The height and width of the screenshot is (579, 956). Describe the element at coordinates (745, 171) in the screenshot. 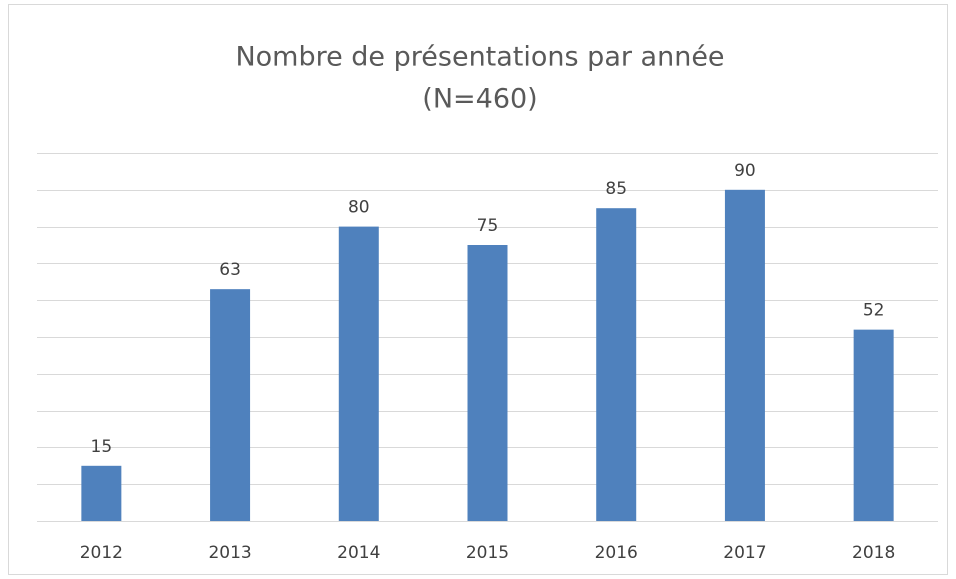

I see `data-label: 90` at that location.